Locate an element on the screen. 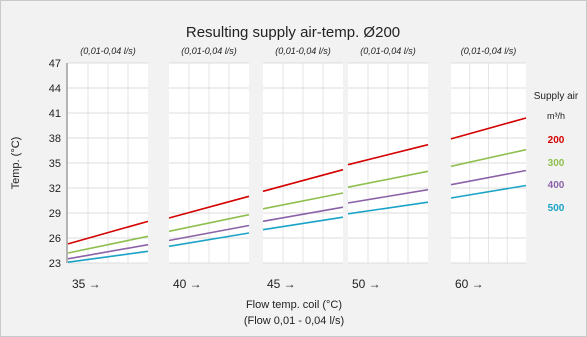  panel-flow-label: 40 → is located at coordinates (187, 284).